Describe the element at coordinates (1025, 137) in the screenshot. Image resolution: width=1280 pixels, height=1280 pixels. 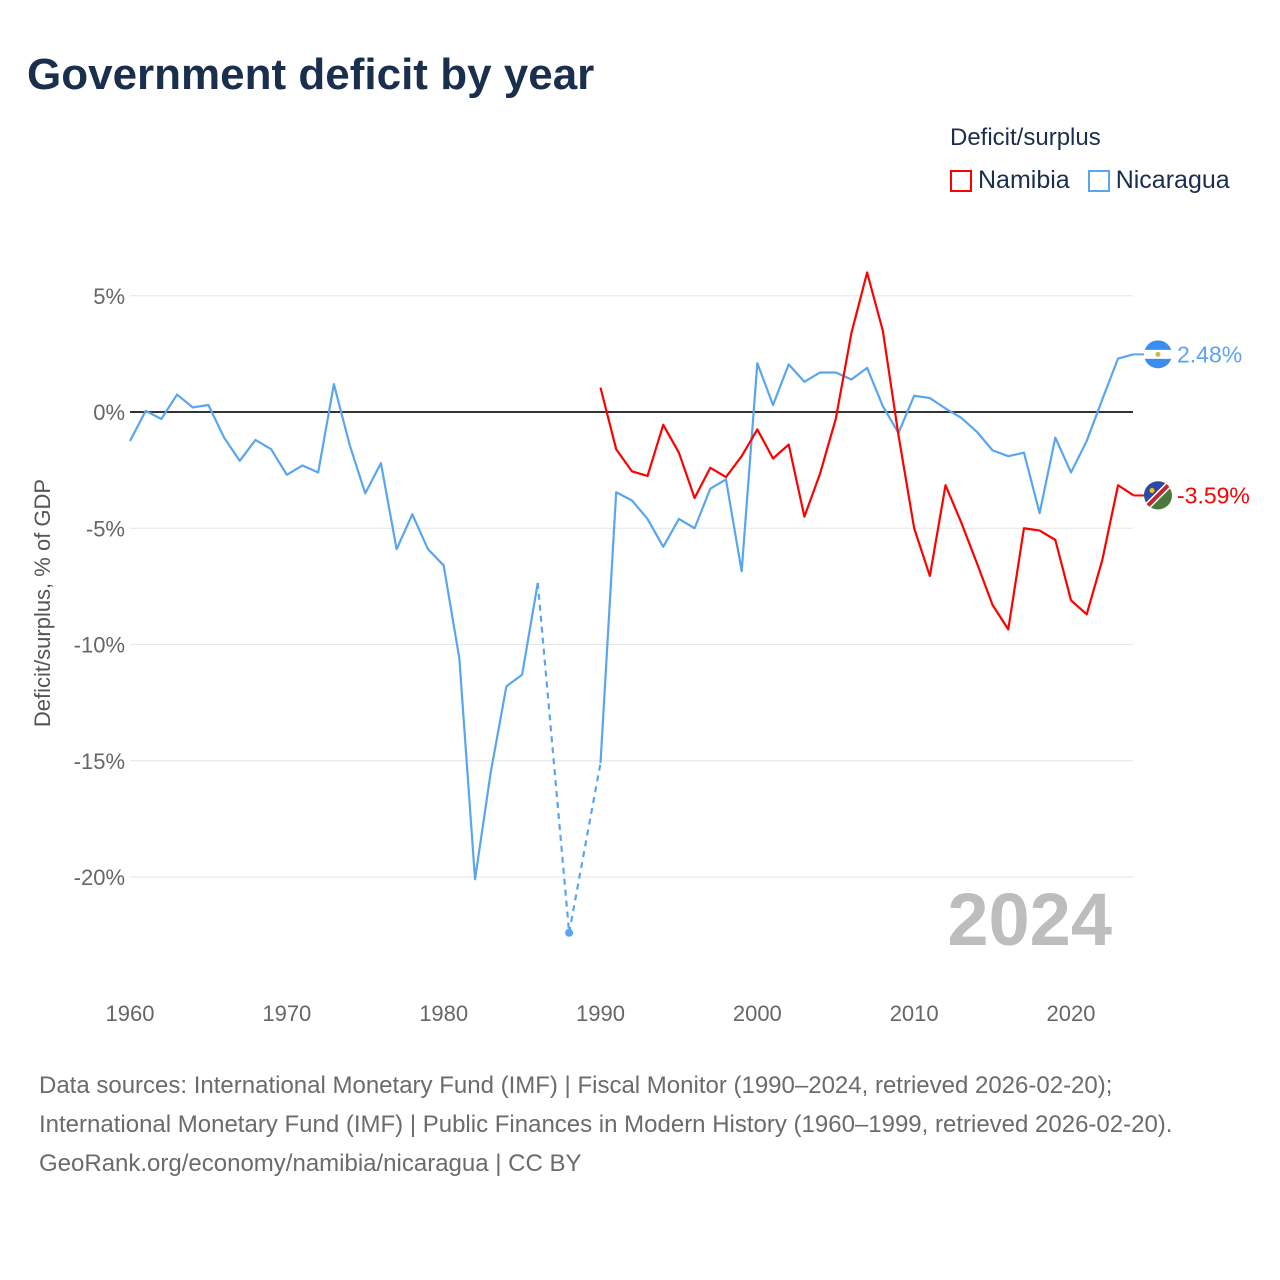
I see `legend-title: Deficit/surplus` at that location.